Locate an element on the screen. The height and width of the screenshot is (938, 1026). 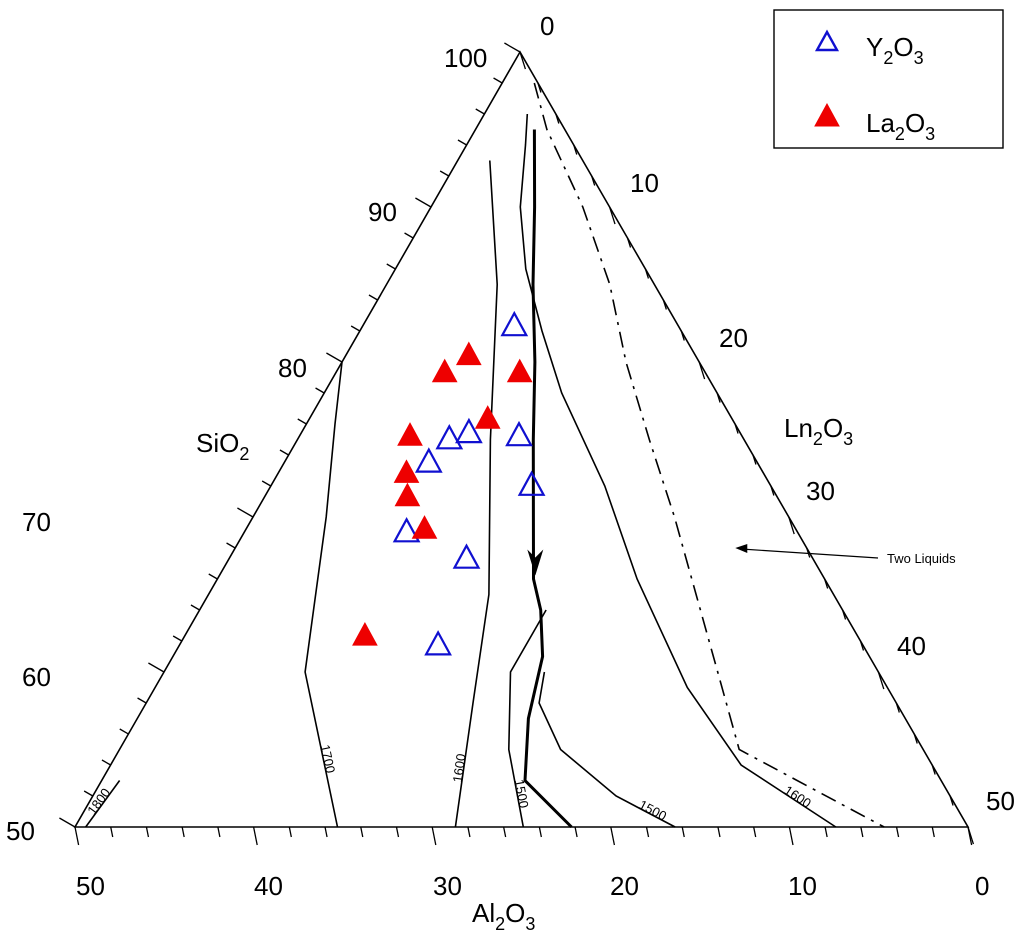
annotation-two-liquids: Two Liquids is located at coordinates (845, 555).